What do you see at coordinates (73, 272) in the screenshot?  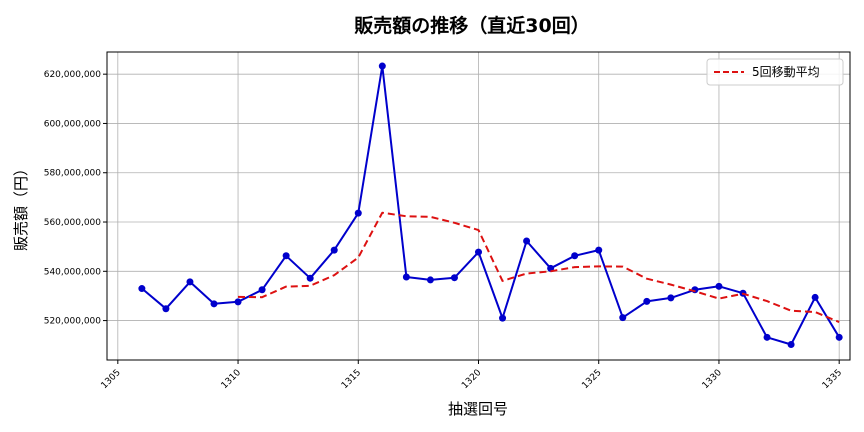 I see `y-tick-label: 540,000,000` at bounding box center [73, 272].